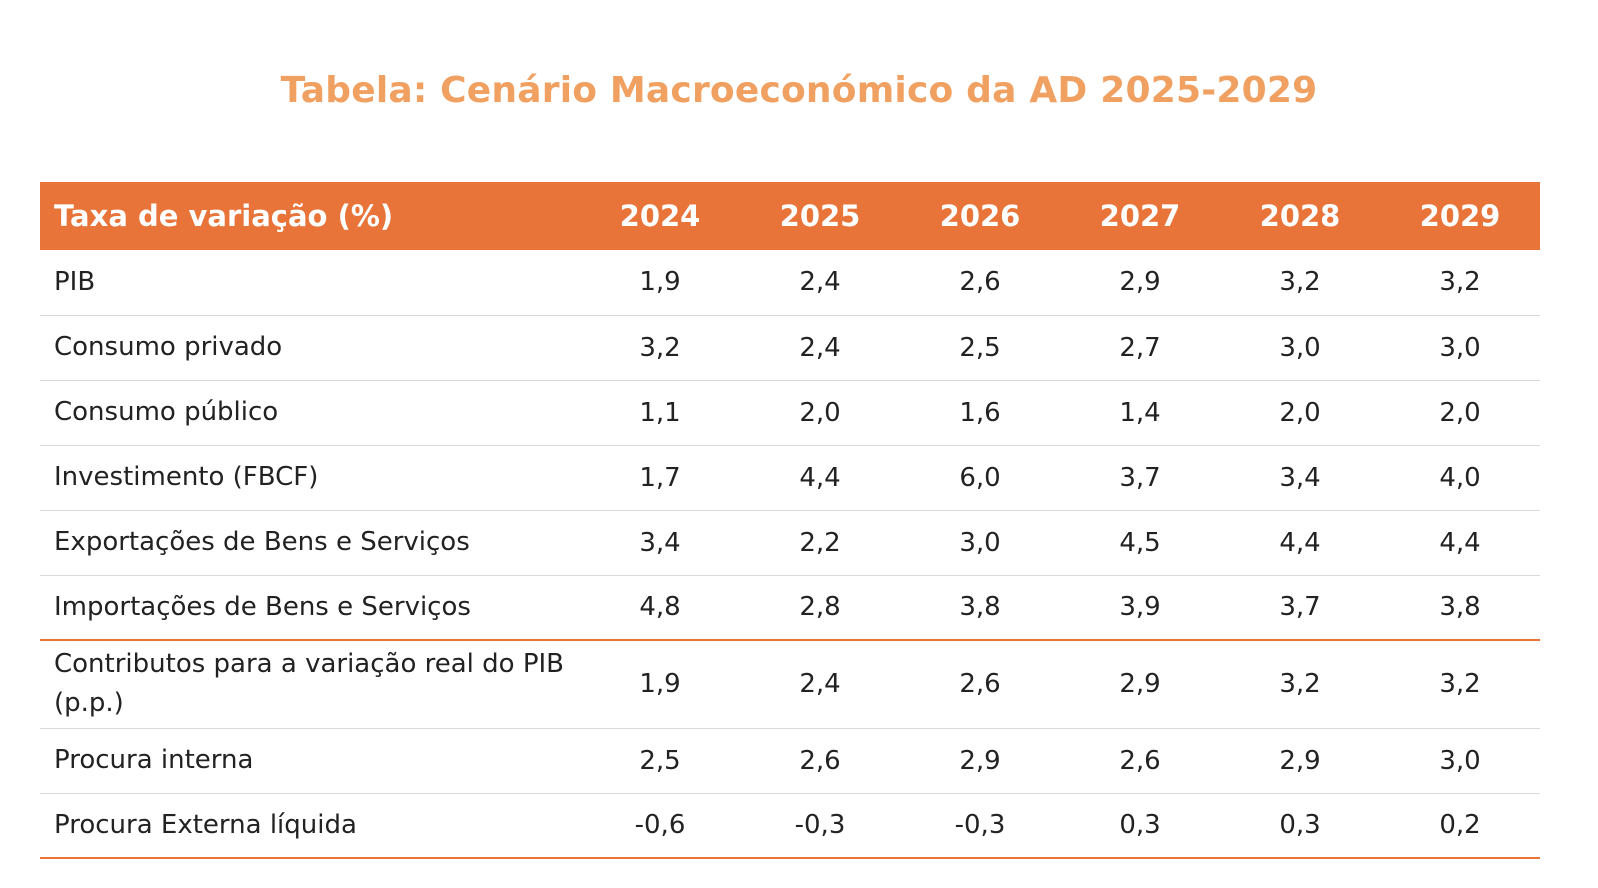 The width and height of the screenshot is (1598, 888). I want to click on header-label: Taxa de variação (%), so click(224, 216).